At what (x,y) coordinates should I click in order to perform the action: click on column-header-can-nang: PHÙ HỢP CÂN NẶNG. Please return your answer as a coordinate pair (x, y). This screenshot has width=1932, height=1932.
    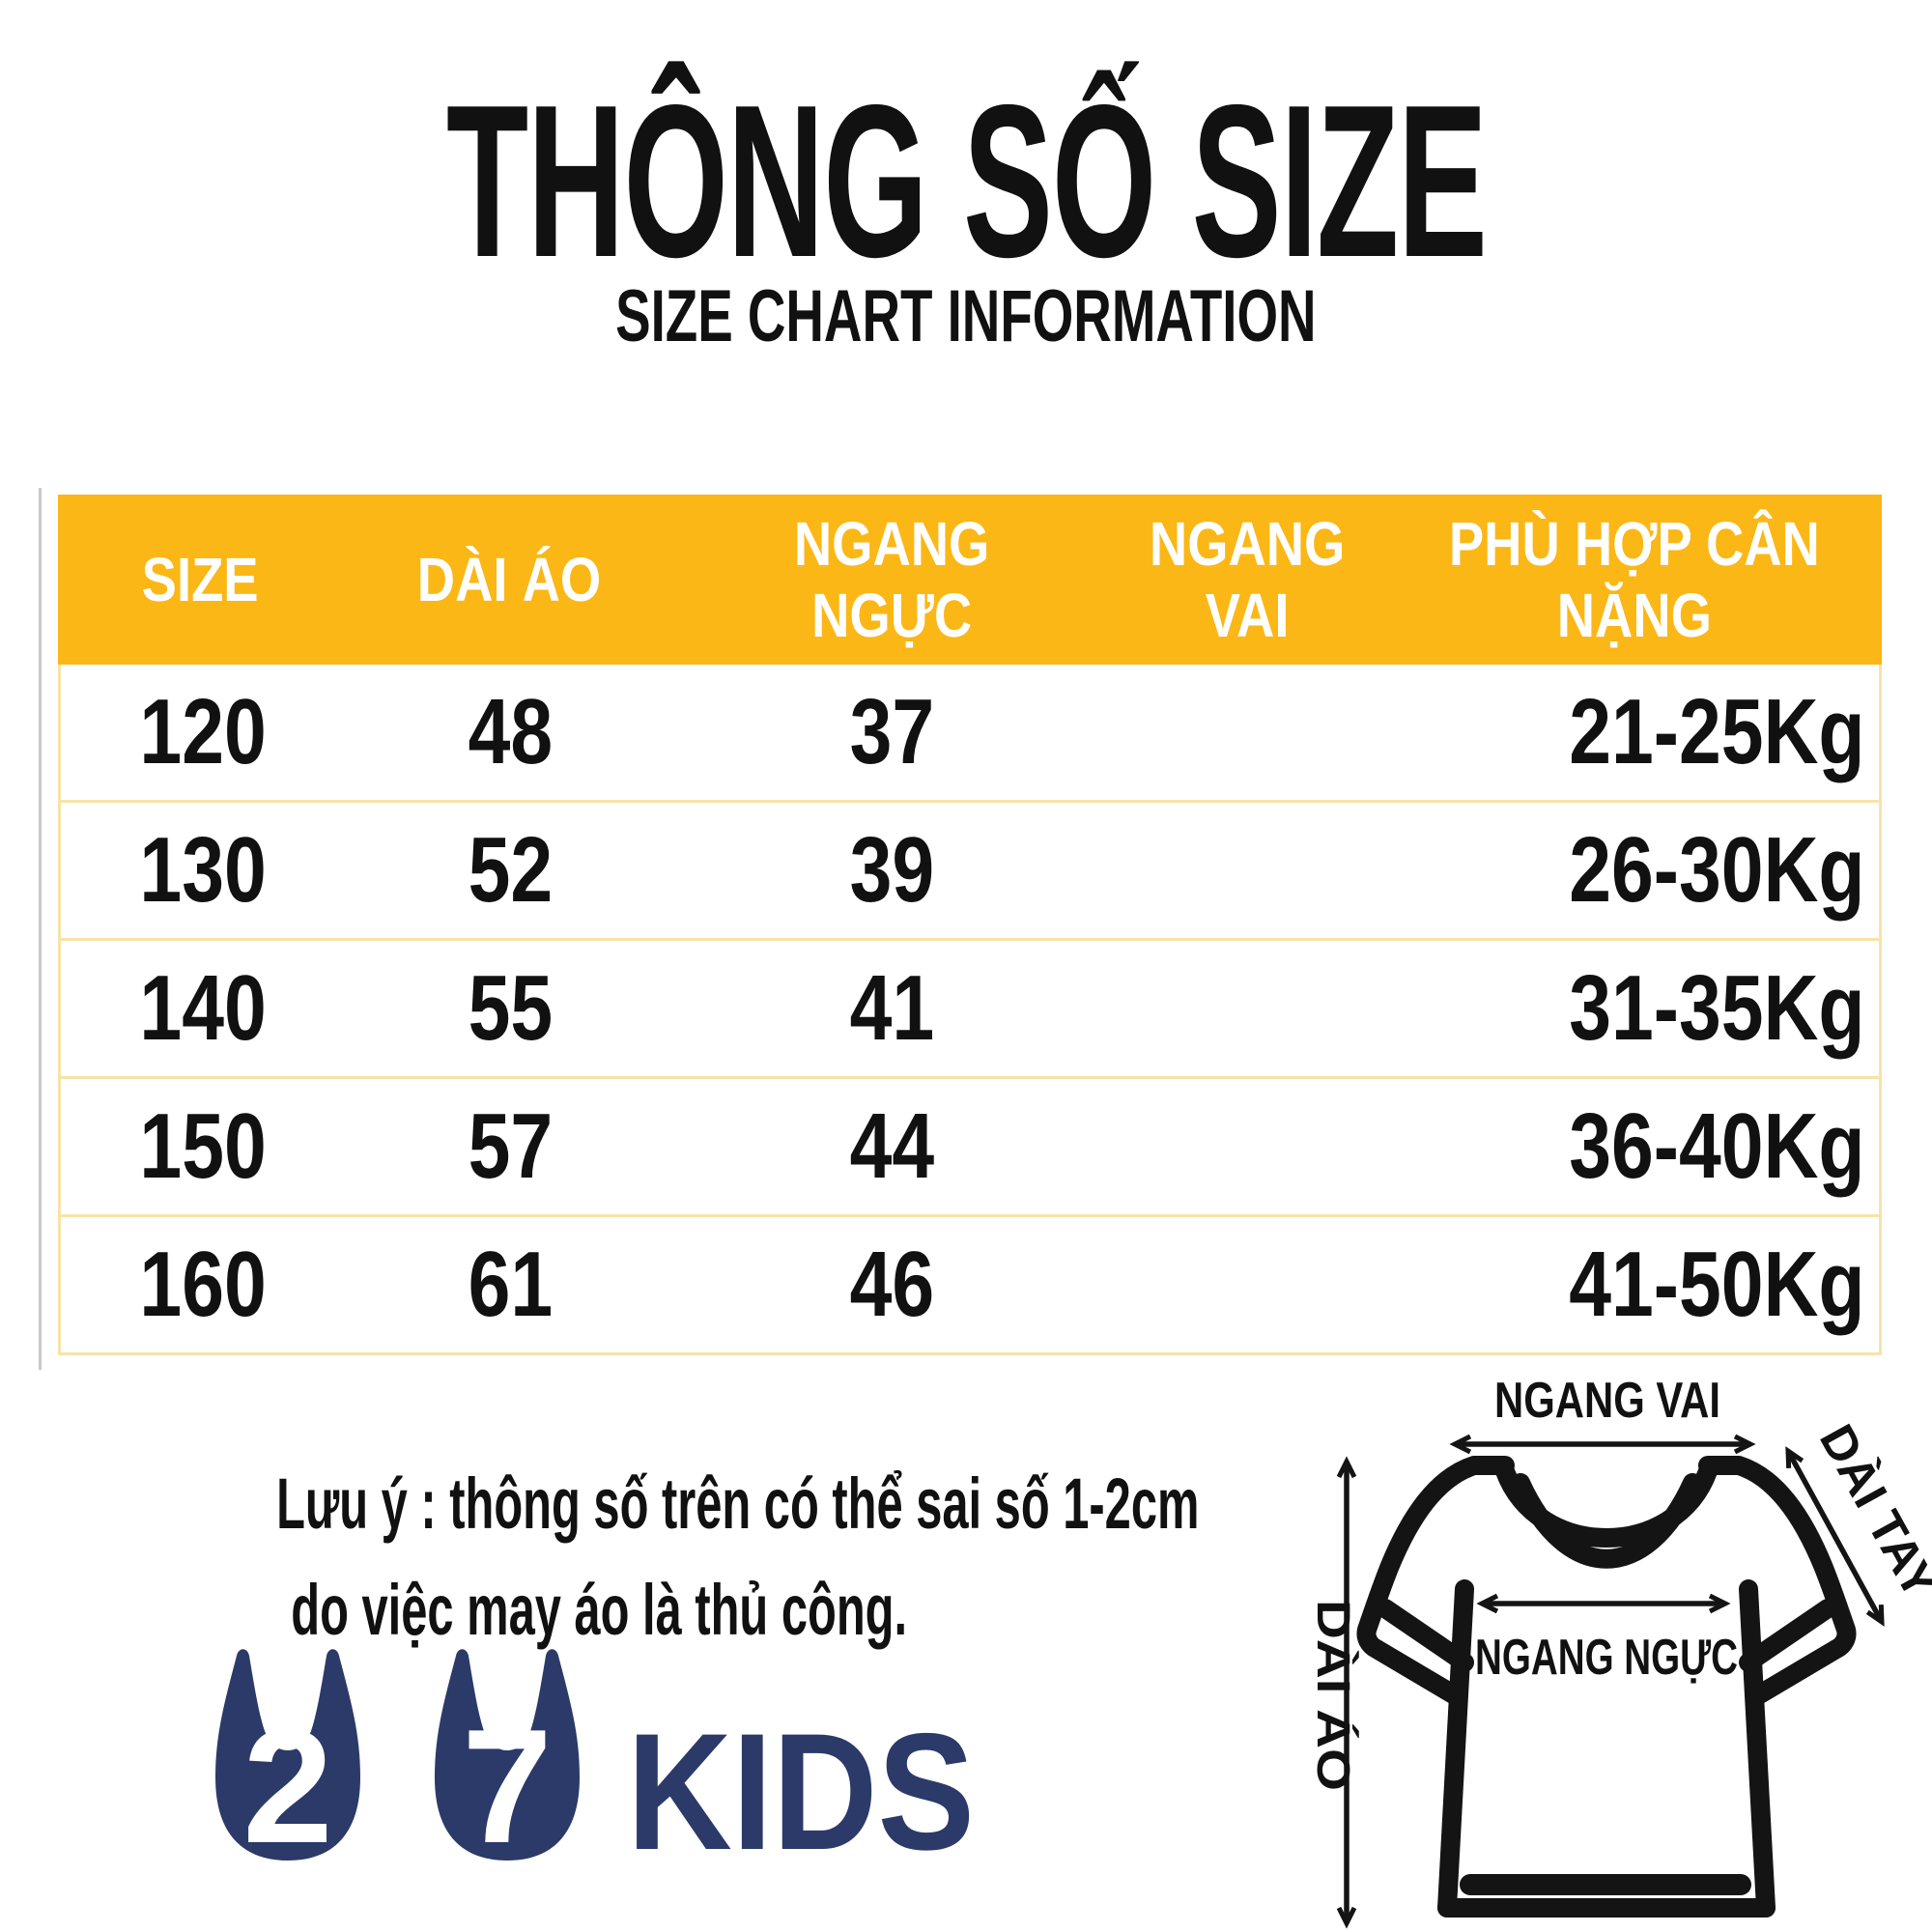
    Looking at the image, I should click on (1635, 579).